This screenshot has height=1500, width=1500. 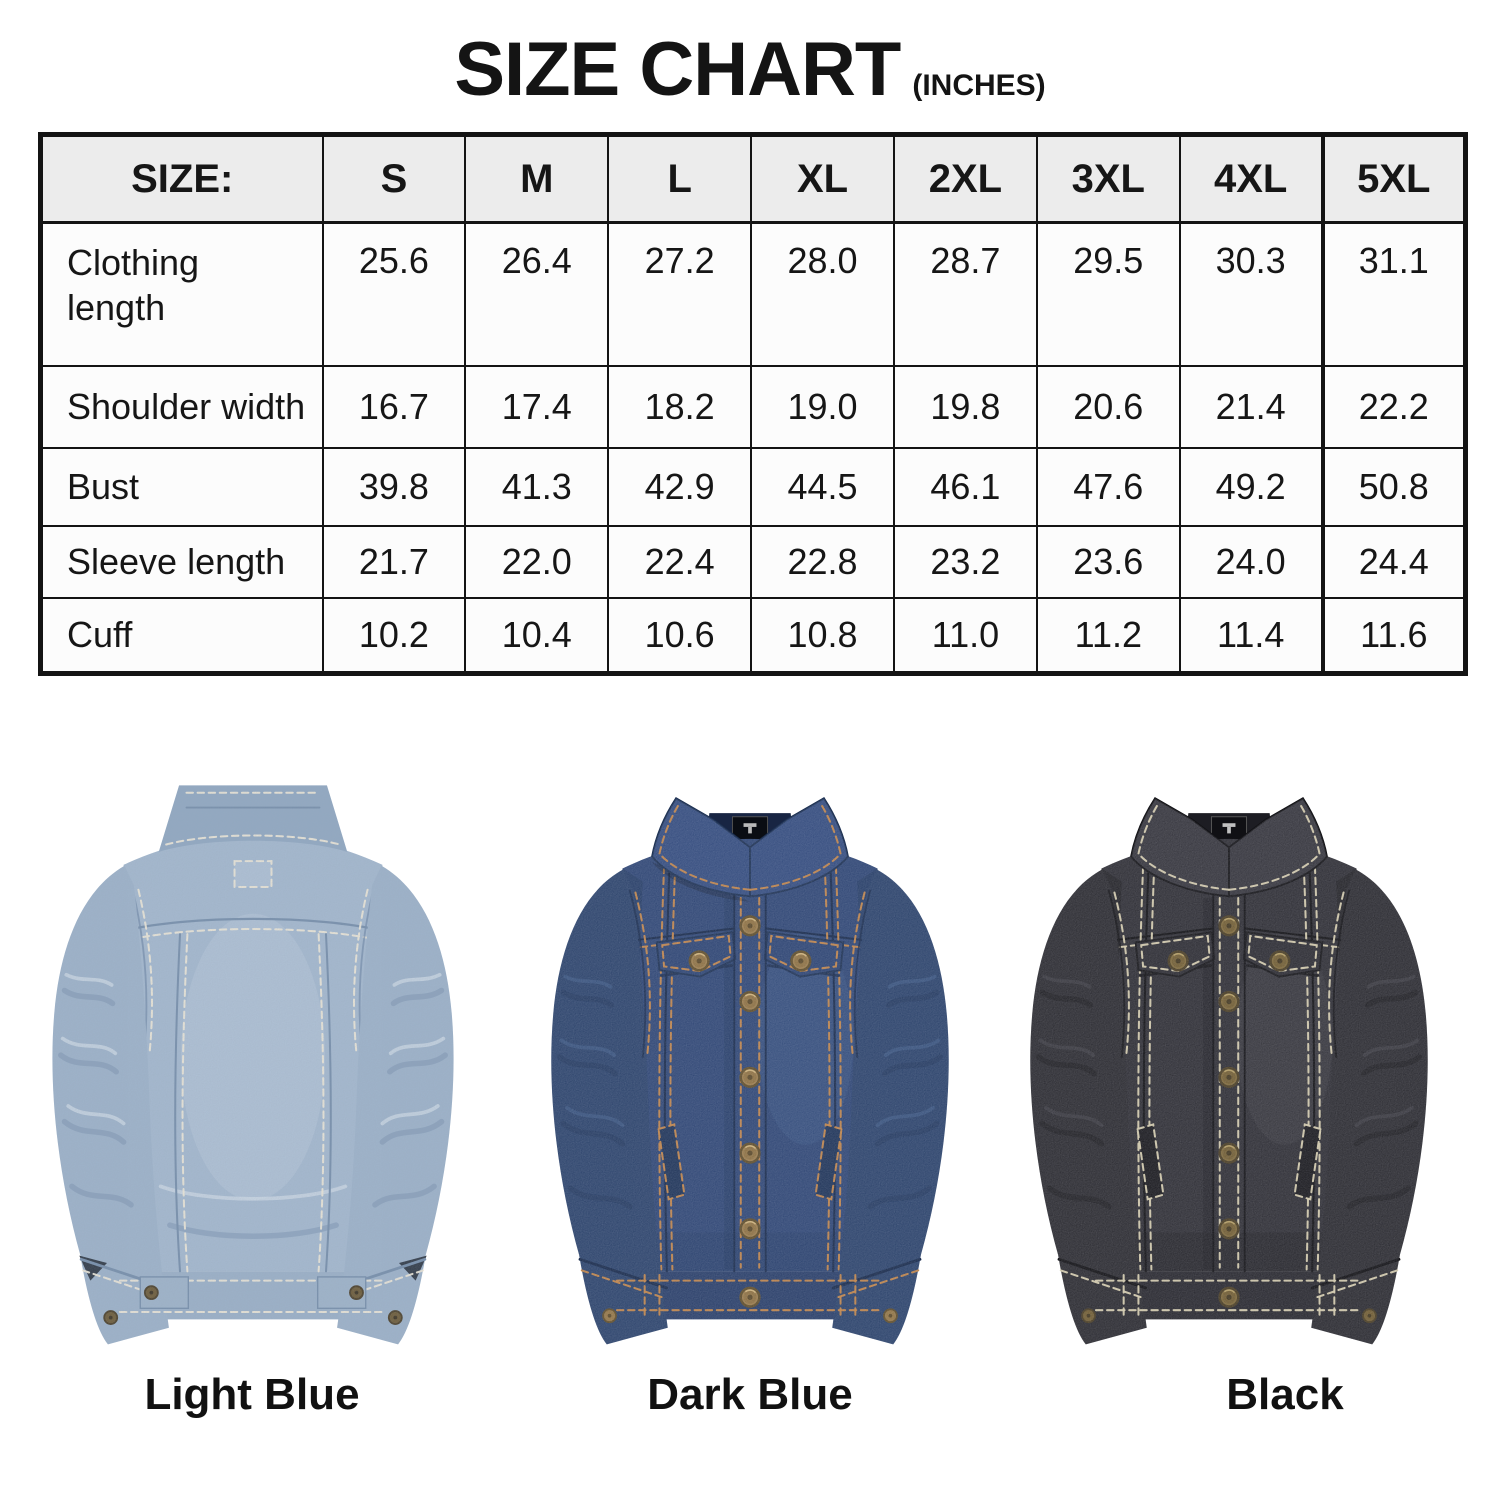 I want to click on size-col-header: 2XL, so click(x=965, y=178).